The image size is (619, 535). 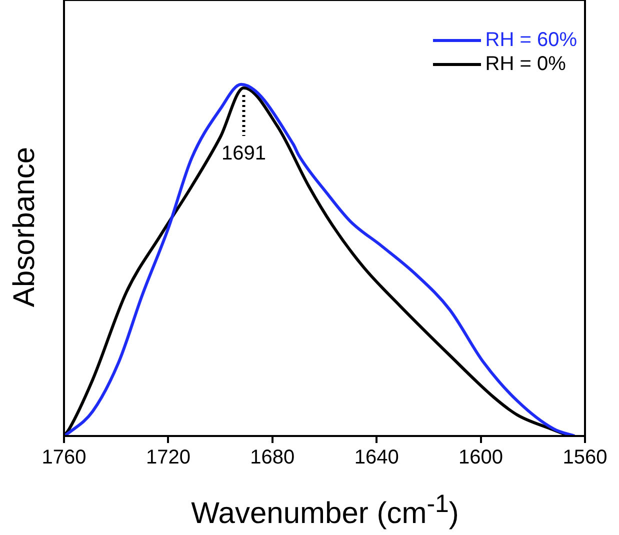 What do you see at coordinates (585, 457) in the screenshot?
I see `x-tick-label: 1560` at bounding box center [585, 457].